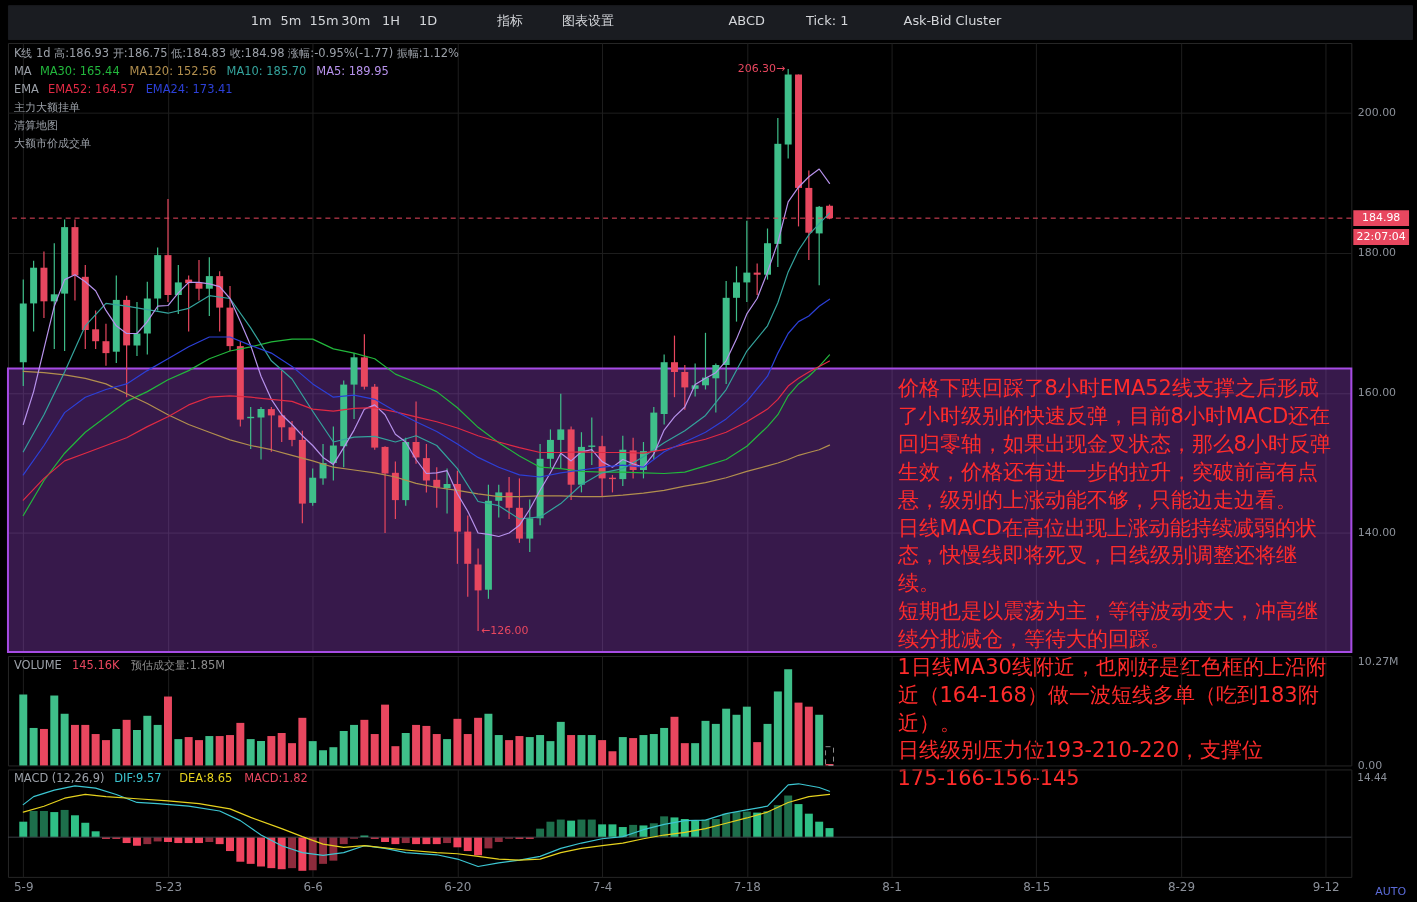 The height and width of the screenshot is (906, 1417). I want to click on text: 30m, so click(356, 21).